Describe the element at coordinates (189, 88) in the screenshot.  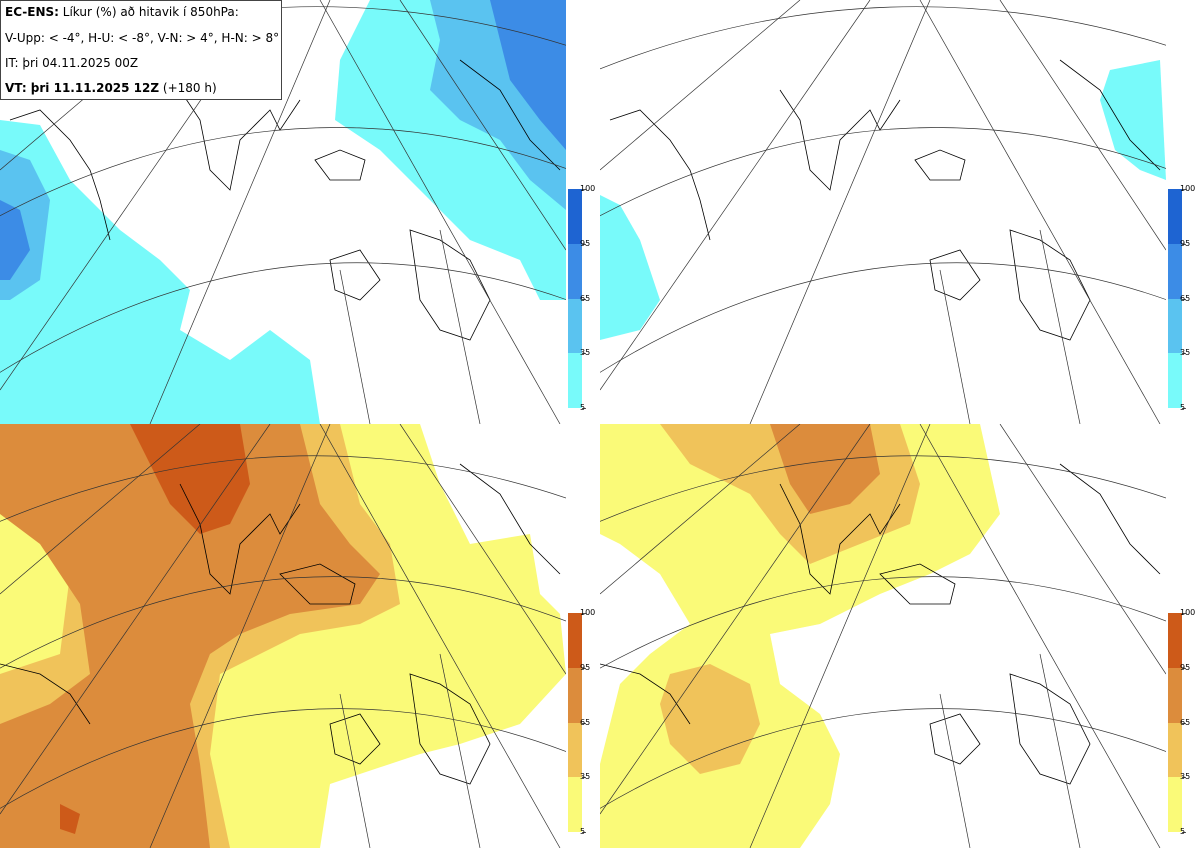
I see `forecast-lead: (+180 h)` at that location.